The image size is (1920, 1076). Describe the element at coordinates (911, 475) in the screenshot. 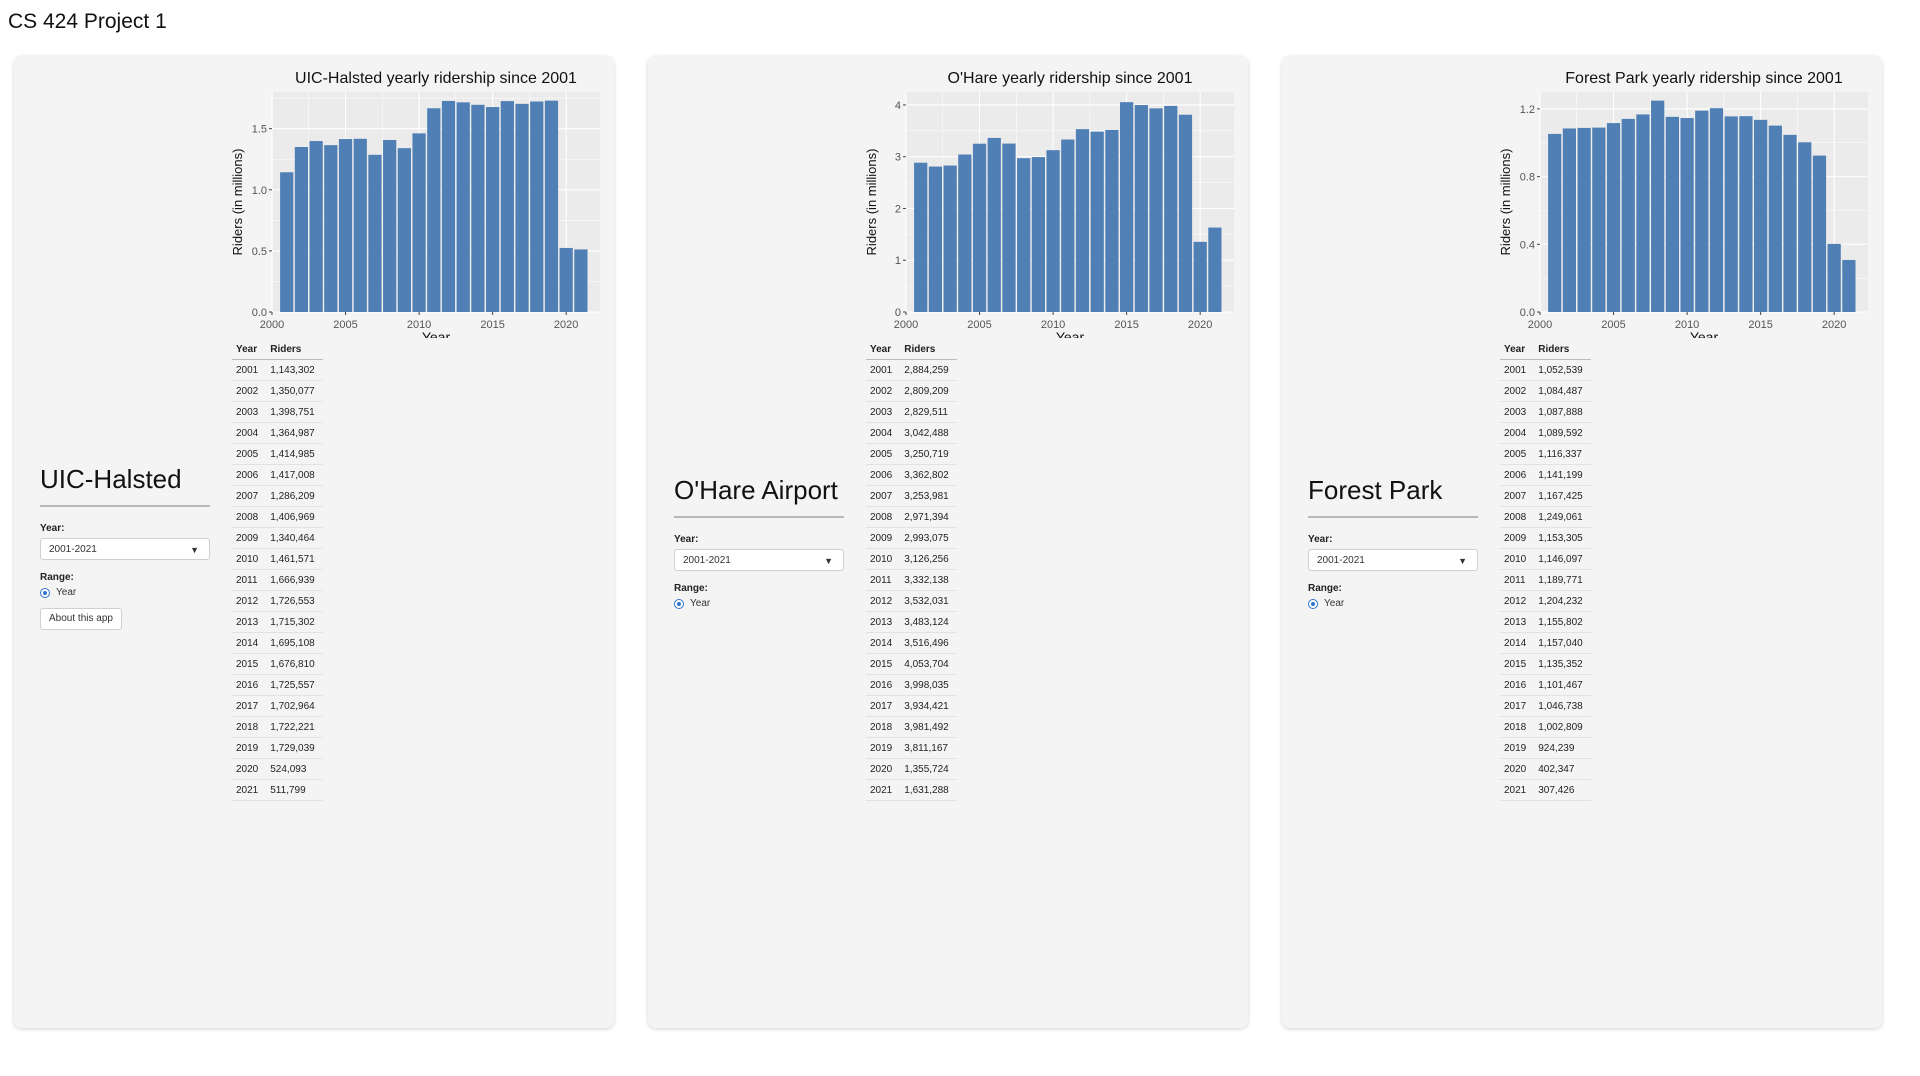

I see `table-row: 2006 3,362,802` at that location.